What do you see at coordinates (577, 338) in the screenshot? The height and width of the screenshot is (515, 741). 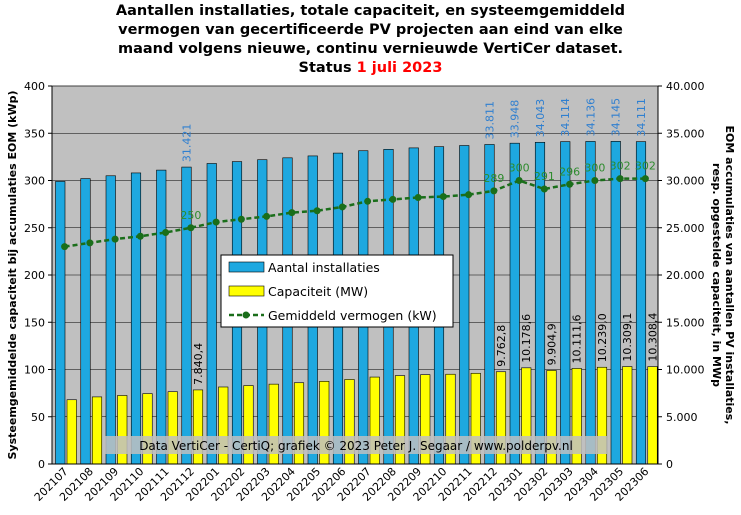 I see `capacity-value-label: 10.111,6` at bounding box center [577, 338].